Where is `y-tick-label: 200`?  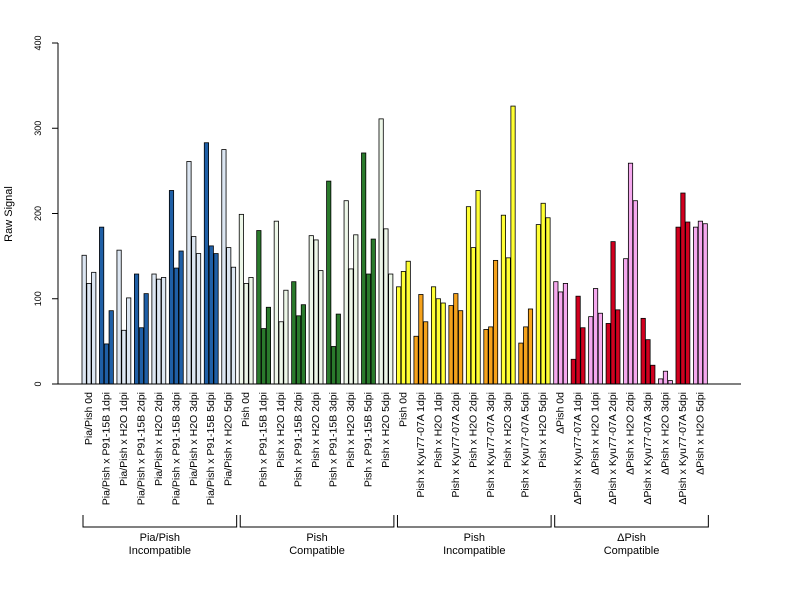
y-tick-label: 200 is located at coordinates (38, 213).